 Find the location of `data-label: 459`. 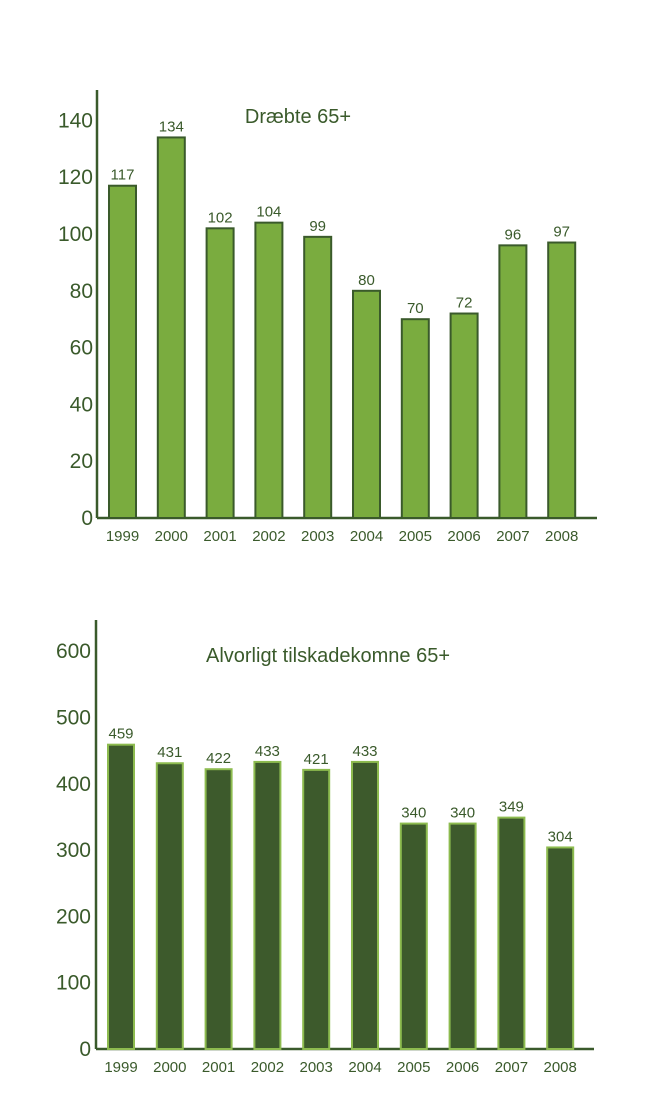

data-label: 459 is located at coordinates (120, 734).